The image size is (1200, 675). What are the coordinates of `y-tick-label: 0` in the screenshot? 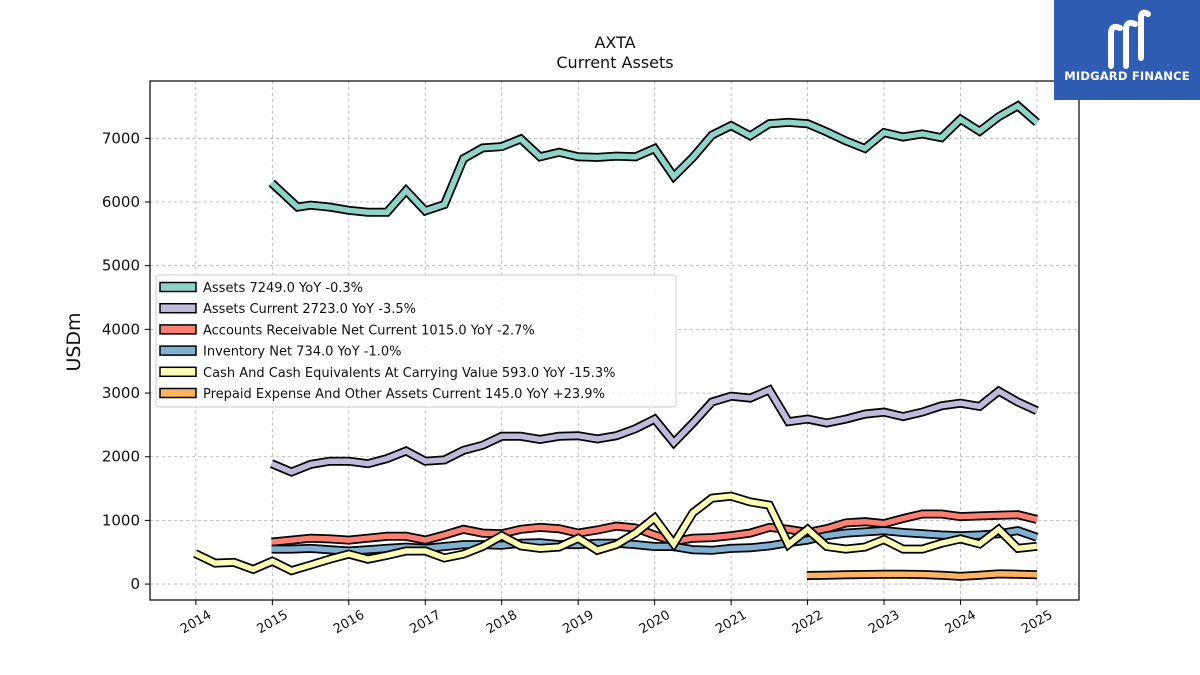 It's located at (135, 584).